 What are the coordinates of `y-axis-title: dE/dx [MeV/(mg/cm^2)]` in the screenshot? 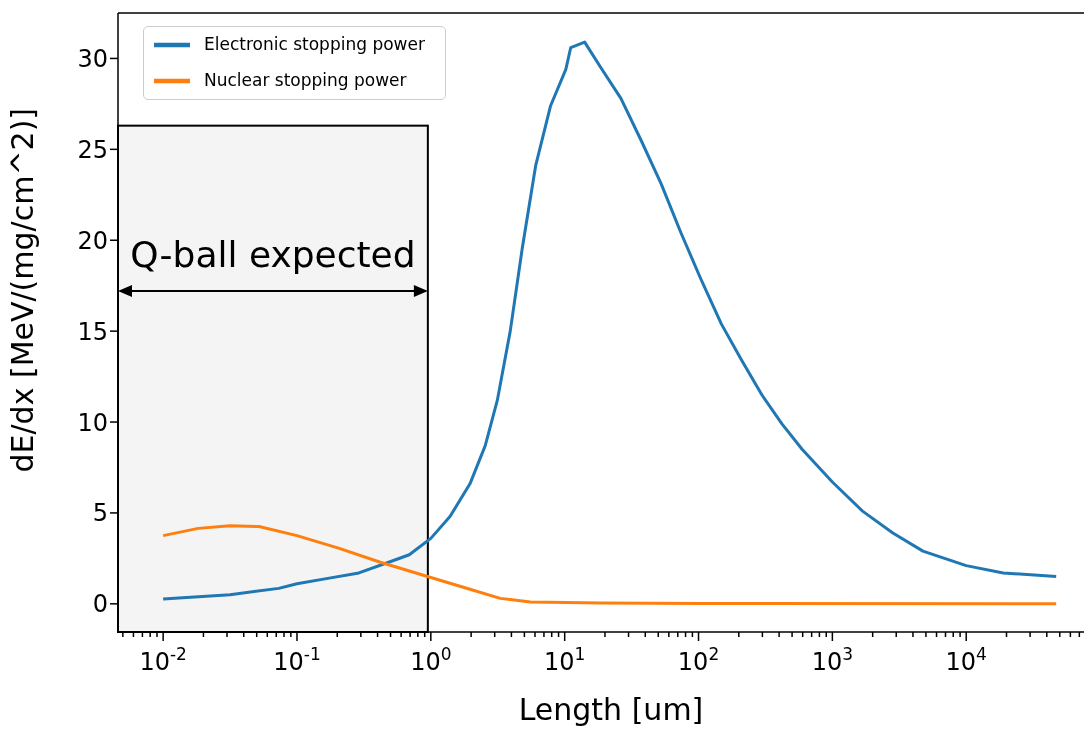 It's located at (22, 290).